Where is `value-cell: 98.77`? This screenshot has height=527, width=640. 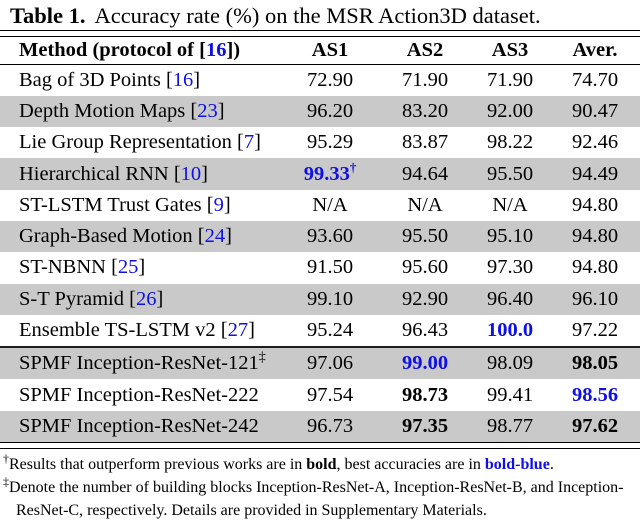 value-cell: 98.77 is located at coordinates (510, 425).